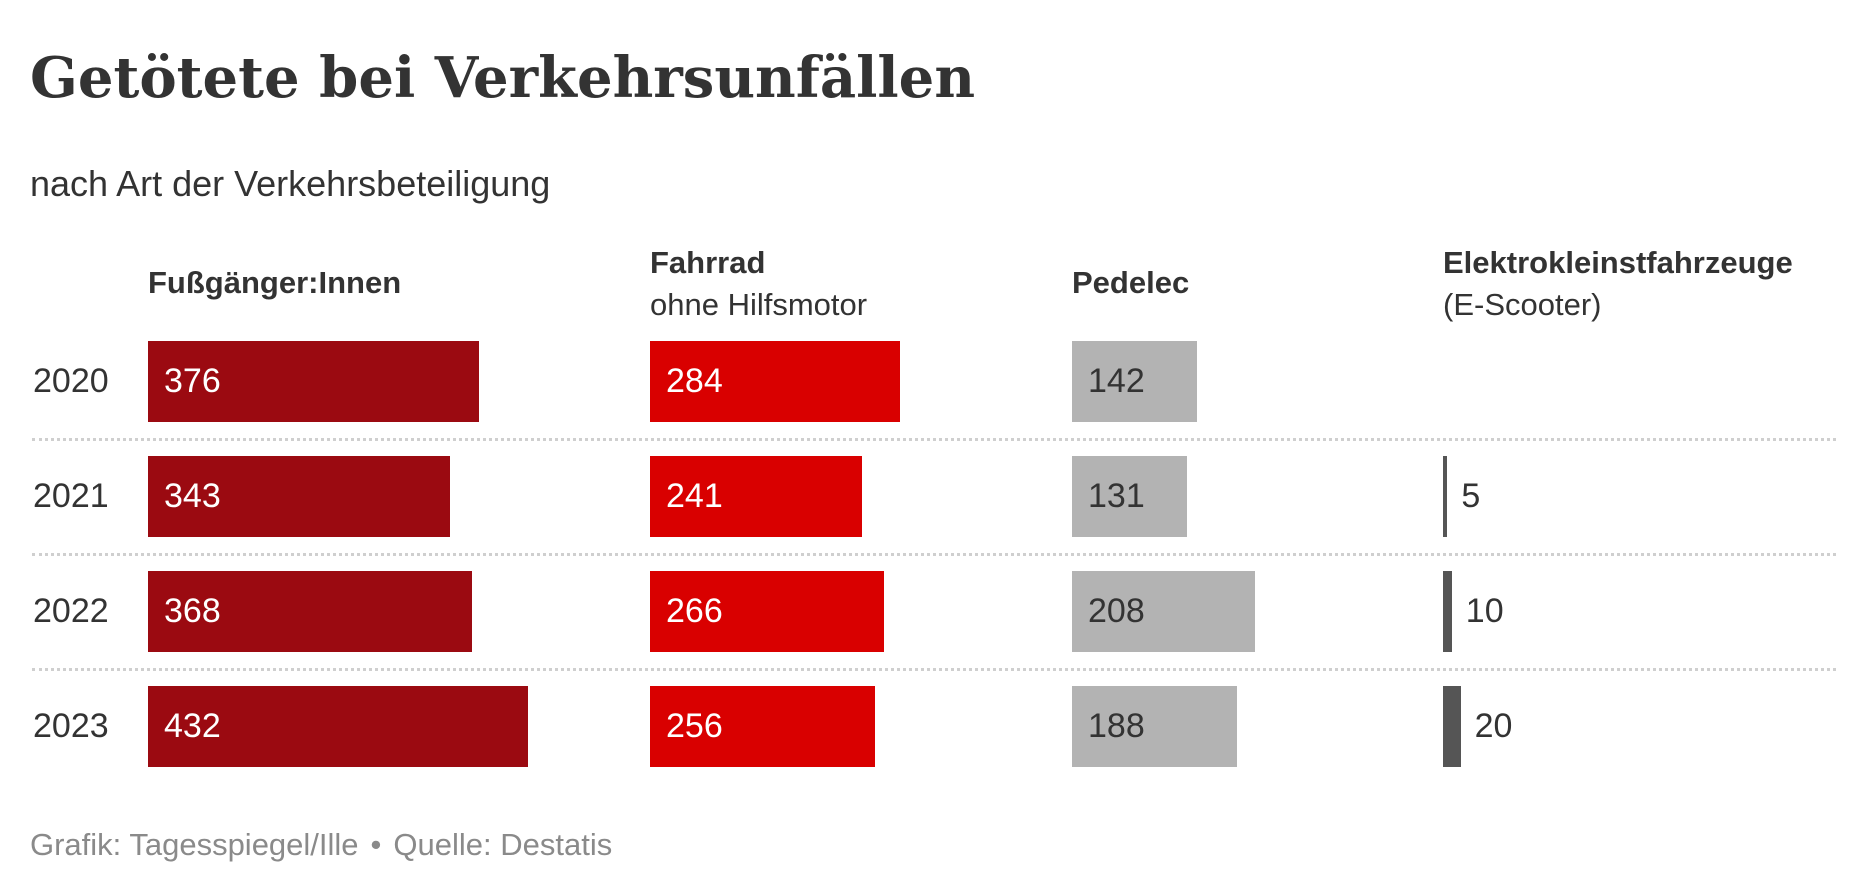  I want to click on value-label-pedelec-2020: 142, so click(1116, 381).